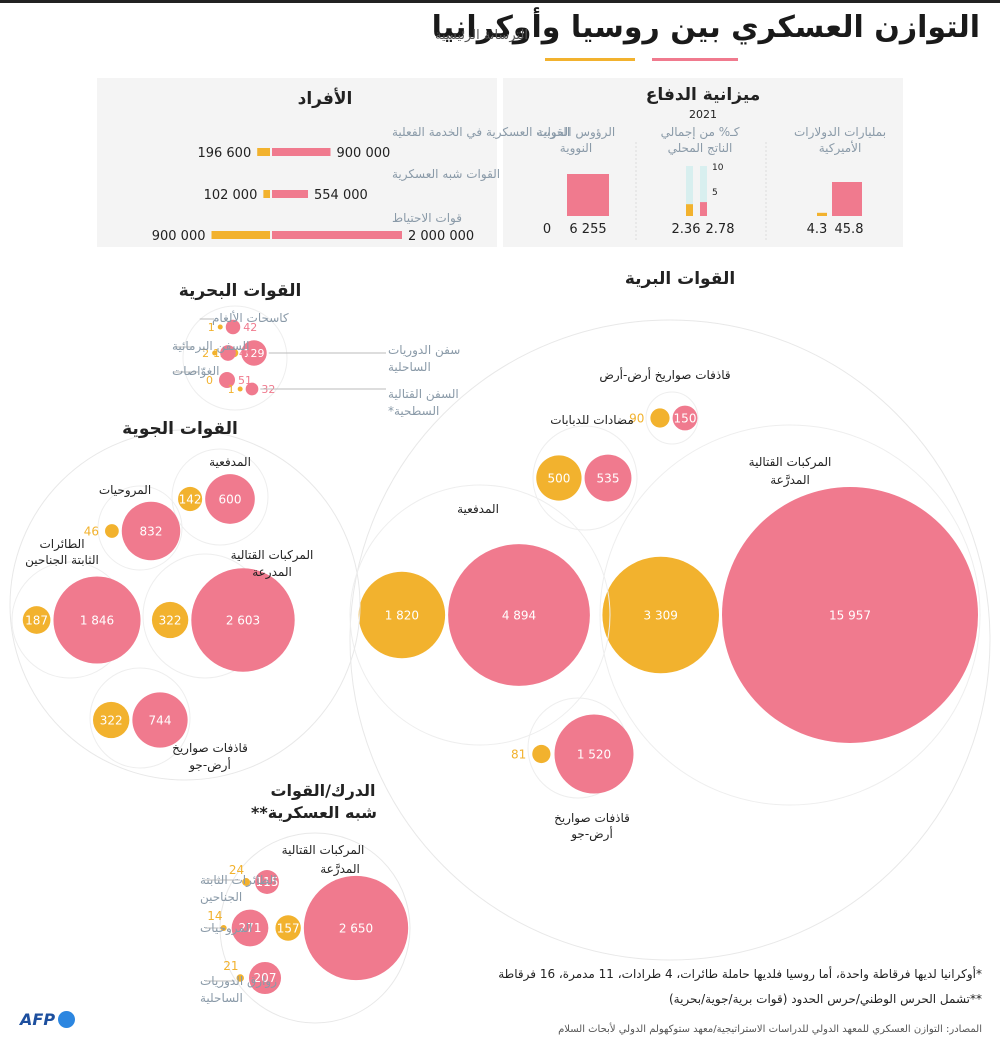 The height and width of the screenshot is (1047, 1000). Describe the element at coordinates (209, 380) in the screenshot. I see `bubble-value-ukraine: 0` at that location.